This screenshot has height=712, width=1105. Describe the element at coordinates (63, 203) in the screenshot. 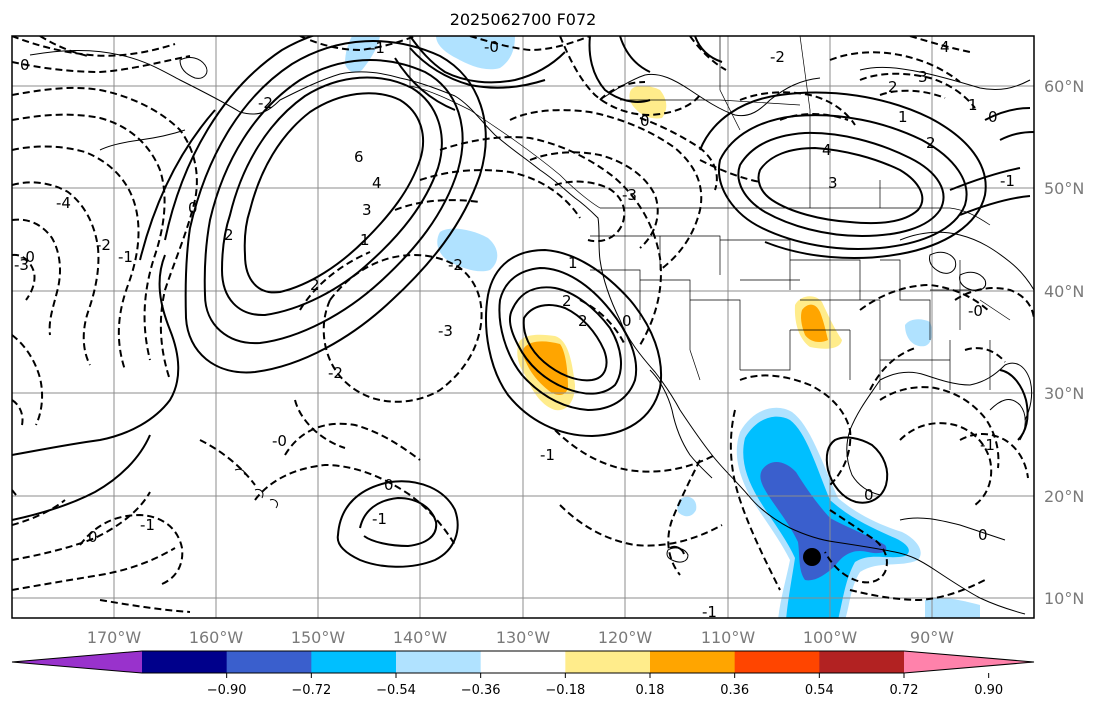

I see `label-m4-west: -4` at that location.